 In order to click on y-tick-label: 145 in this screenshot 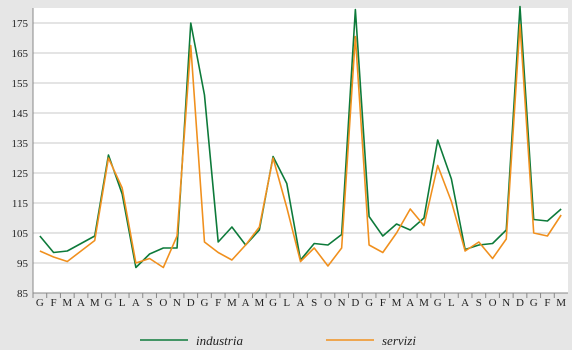, I will do `click(20, 114)`.